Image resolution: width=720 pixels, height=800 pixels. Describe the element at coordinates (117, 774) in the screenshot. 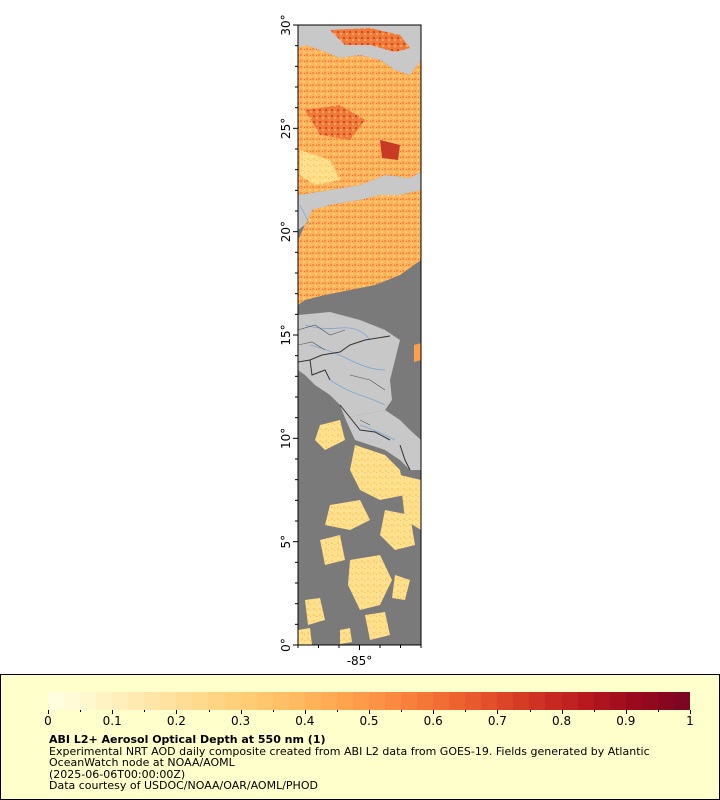

I see `legend-date: (2025-06-06T00:00:00Z)` at that location.